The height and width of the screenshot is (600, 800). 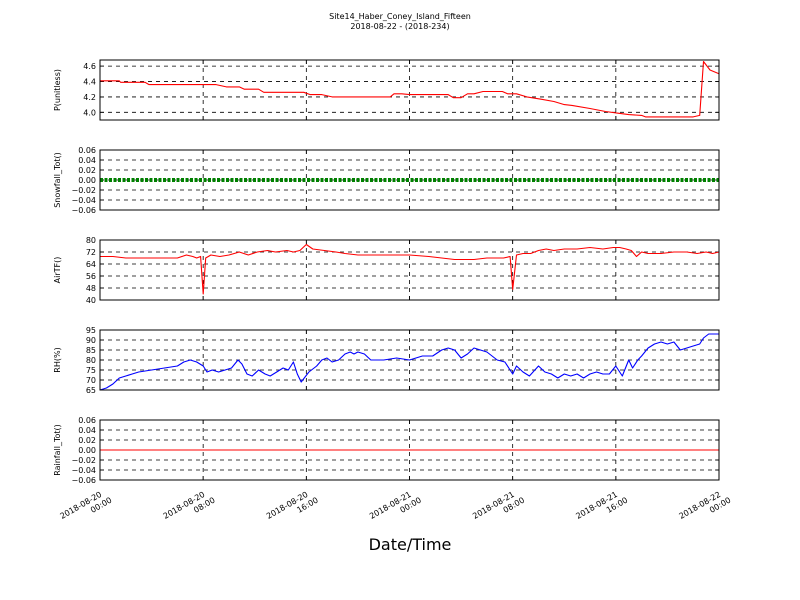 What do you see at coordinates (89, 66) in the screenshot?
I see `y-tick-label: 4.6` at bounding box center [89, 66].